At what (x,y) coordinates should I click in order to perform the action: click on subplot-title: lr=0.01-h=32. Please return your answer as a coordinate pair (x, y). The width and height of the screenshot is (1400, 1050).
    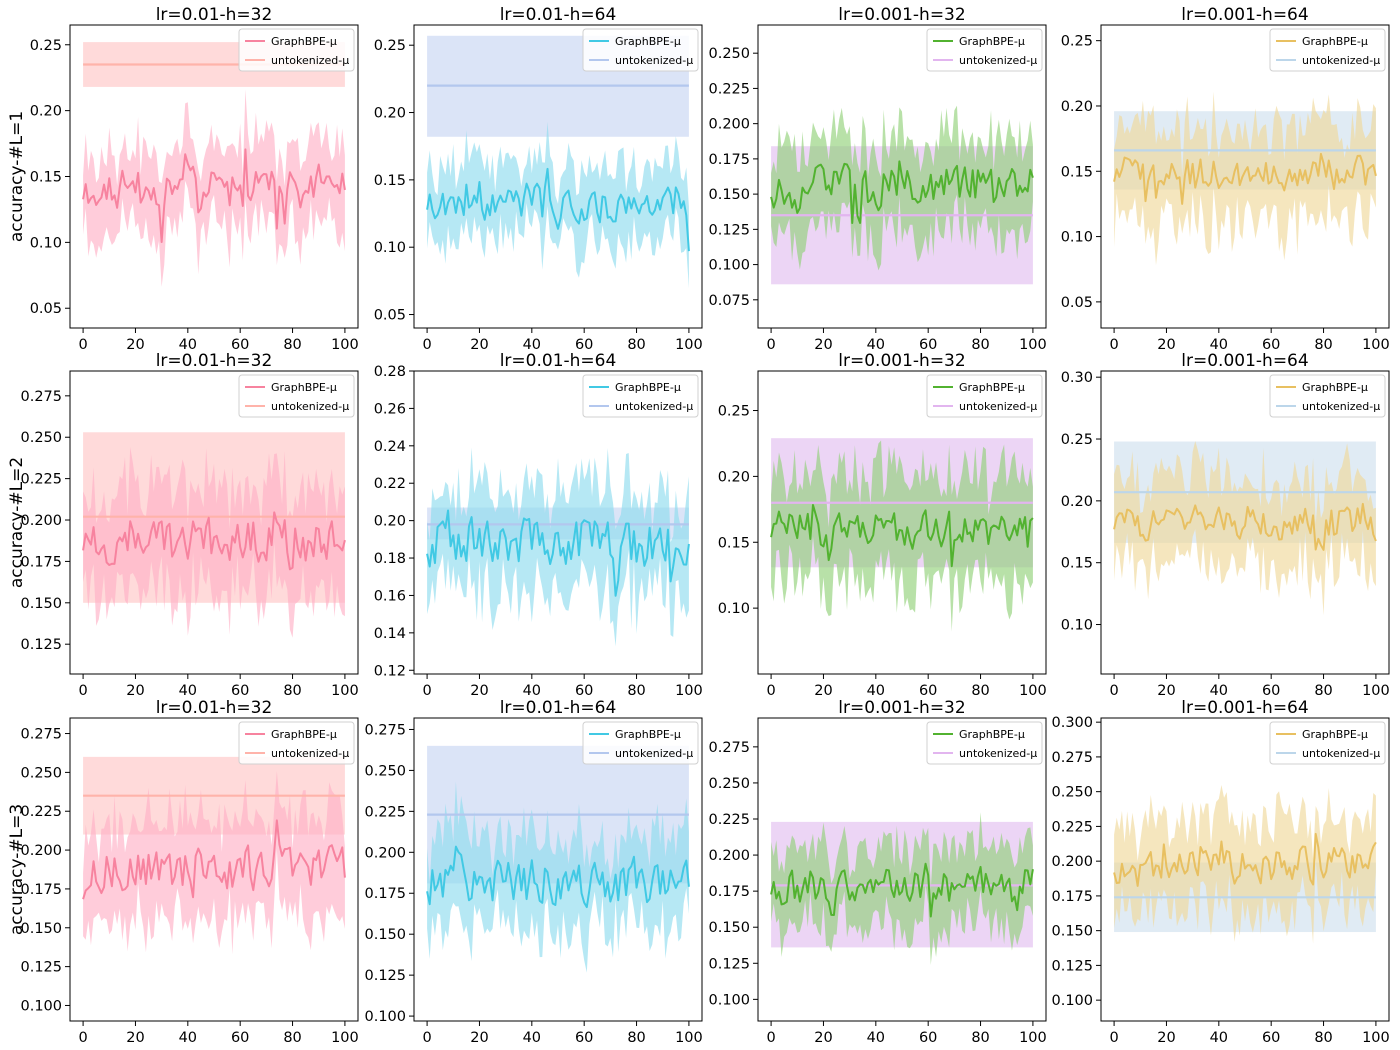
    Looking at the image, I should click on (214, 15).